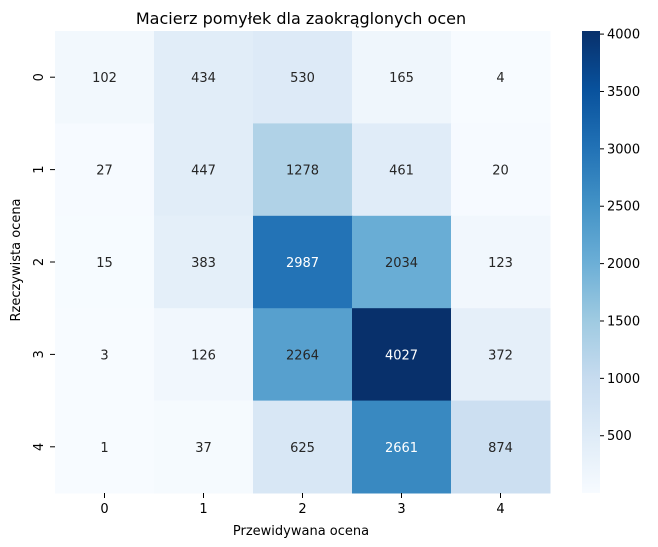 The image size is (658, 547). I want to click on heatmap-cell-label: 2264, so click(302, 355).